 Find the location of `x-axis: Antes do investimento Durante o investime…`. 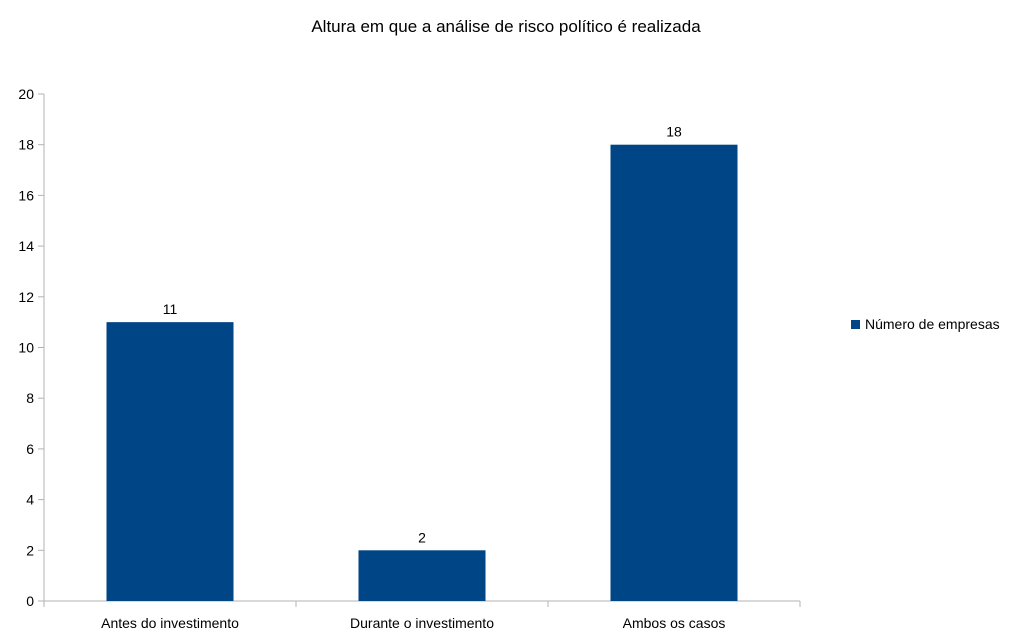

x-axis: Antes do investimento Durante o investime… is located at coordinates (422, 615).